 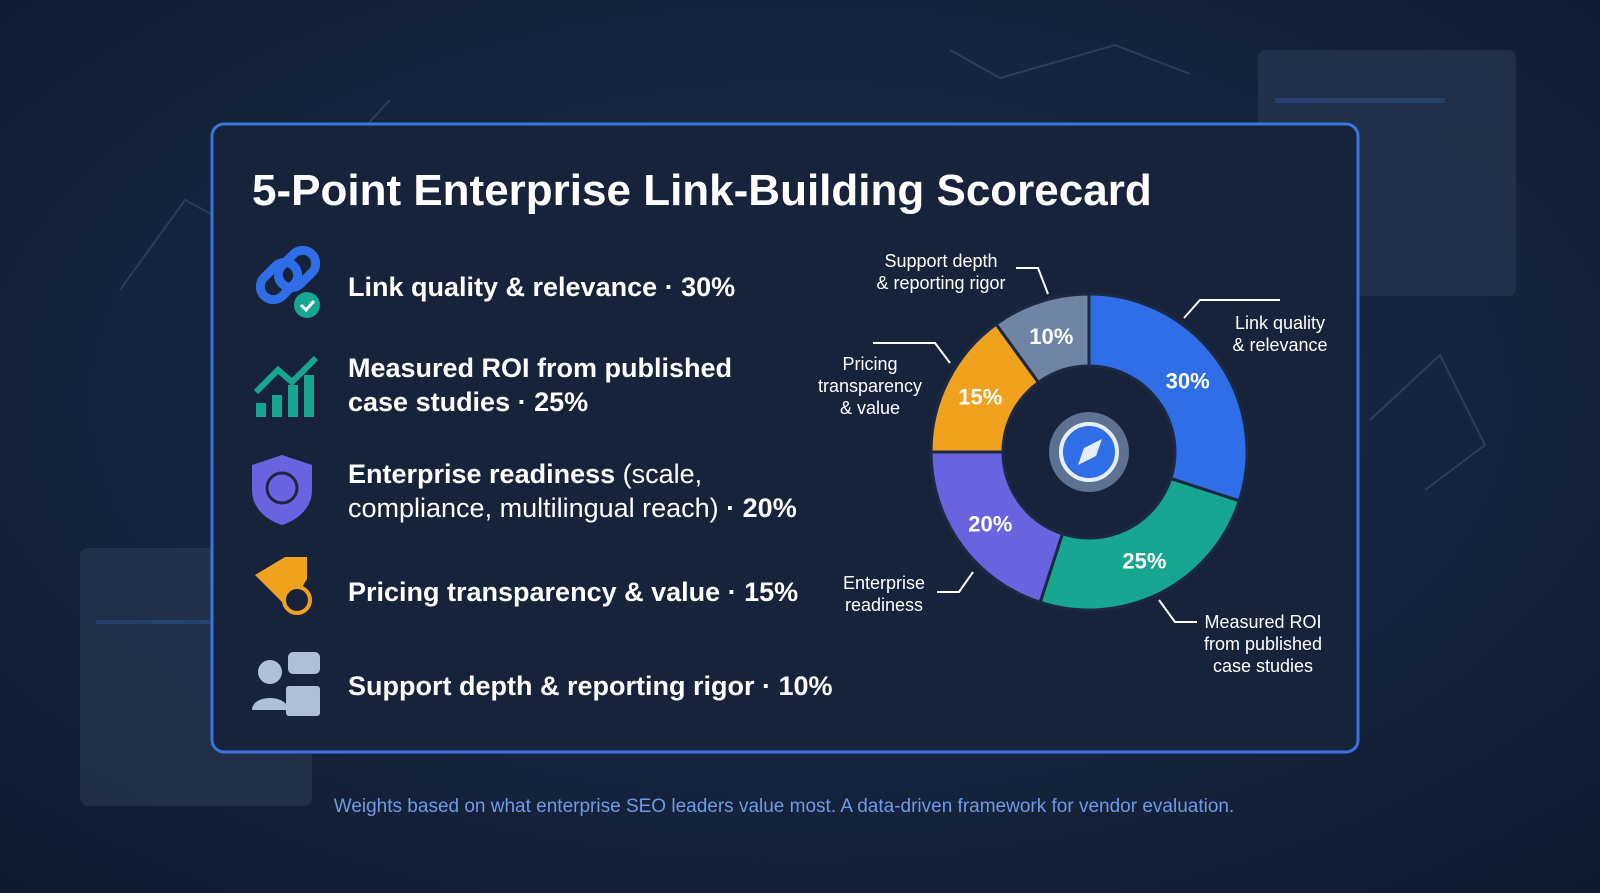 What do you see at coordinates (1279, 345) in the screenshot?
I see `slice-label: & relevance` at bounding box center [1279, 345].